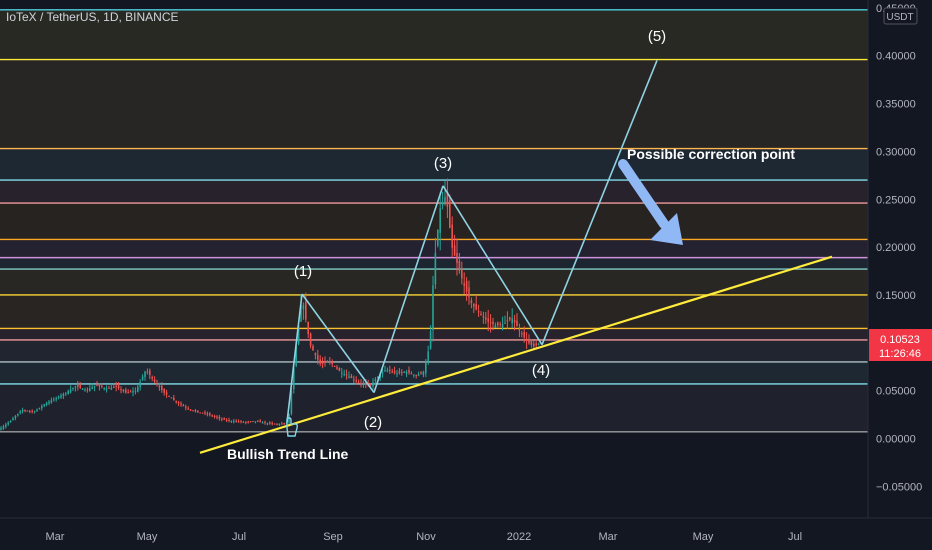 The width and height of the screenshot is (932, 550). What do you see at coordinates (900, 16) in the screenshot?
I see `currency-badge: USDT` at bounding box center [900, 16].